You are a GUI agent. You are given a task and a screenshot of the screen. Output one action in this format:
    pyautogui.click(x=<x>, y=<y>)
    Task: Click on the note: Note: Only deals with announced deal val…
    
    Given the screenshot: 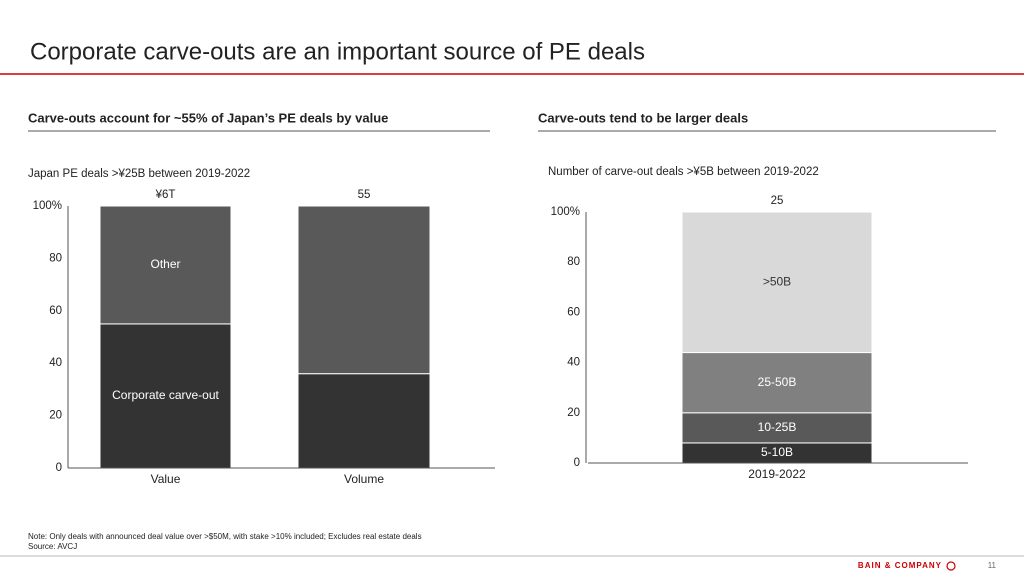 What is the action you would take?
    pyautogui.click(x=225, y=536)
    